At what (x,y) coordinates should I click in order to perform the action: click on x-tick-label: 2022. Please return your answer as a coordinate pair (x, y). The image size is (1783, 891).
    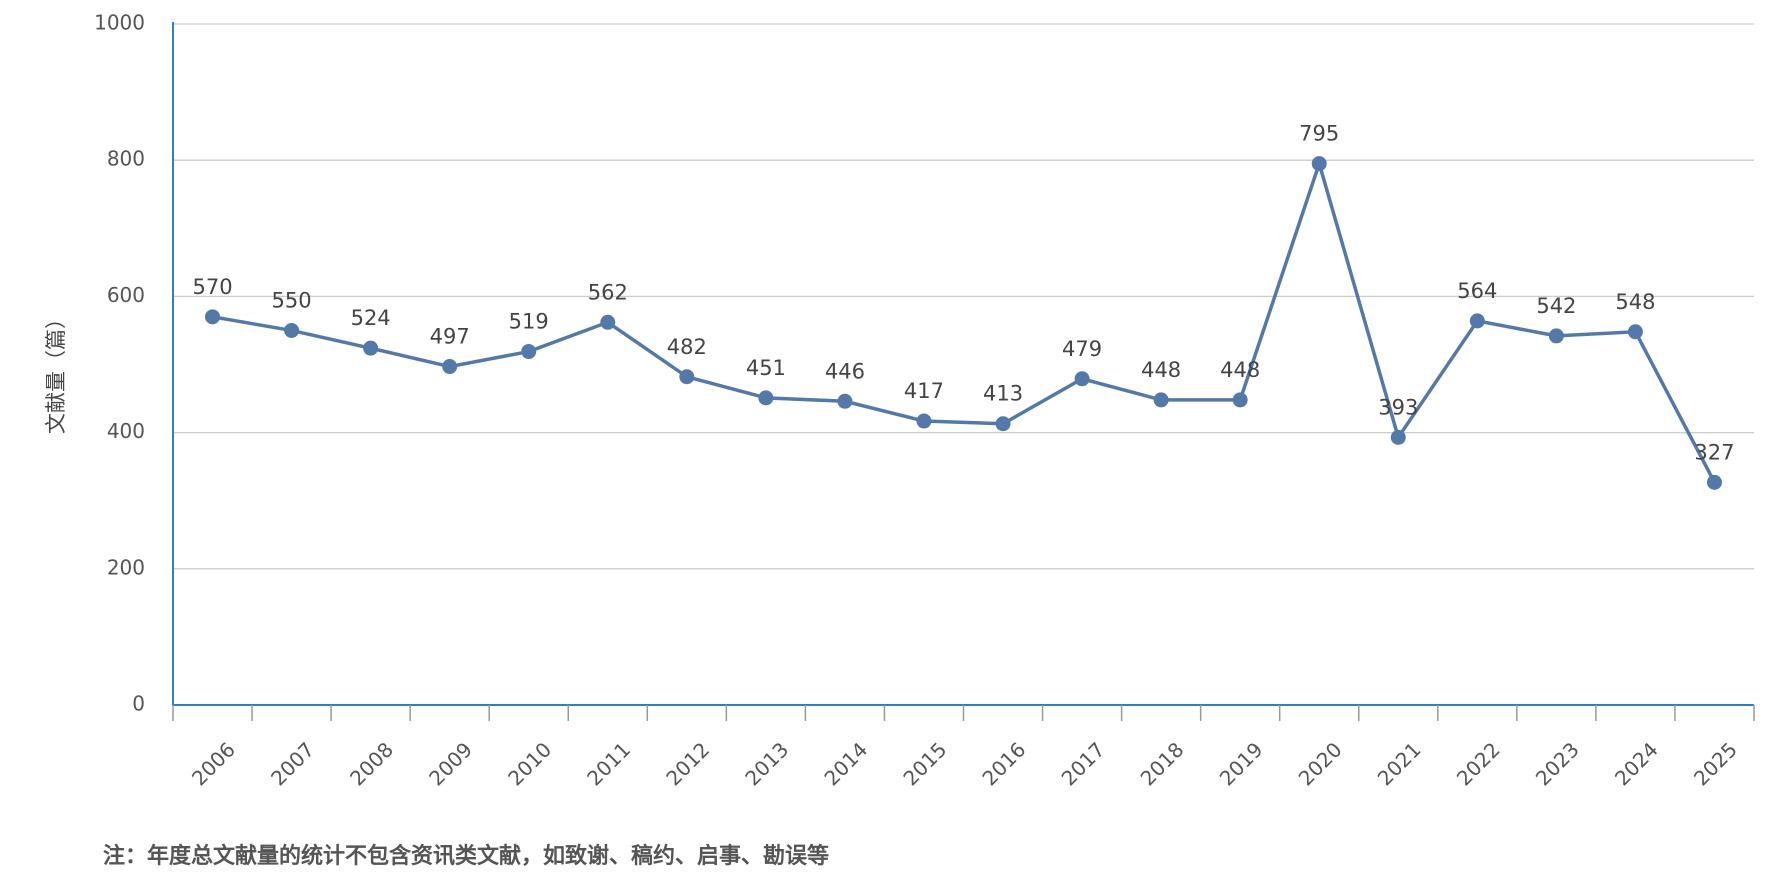
    Looking at the image, I should click on (1478, 763).